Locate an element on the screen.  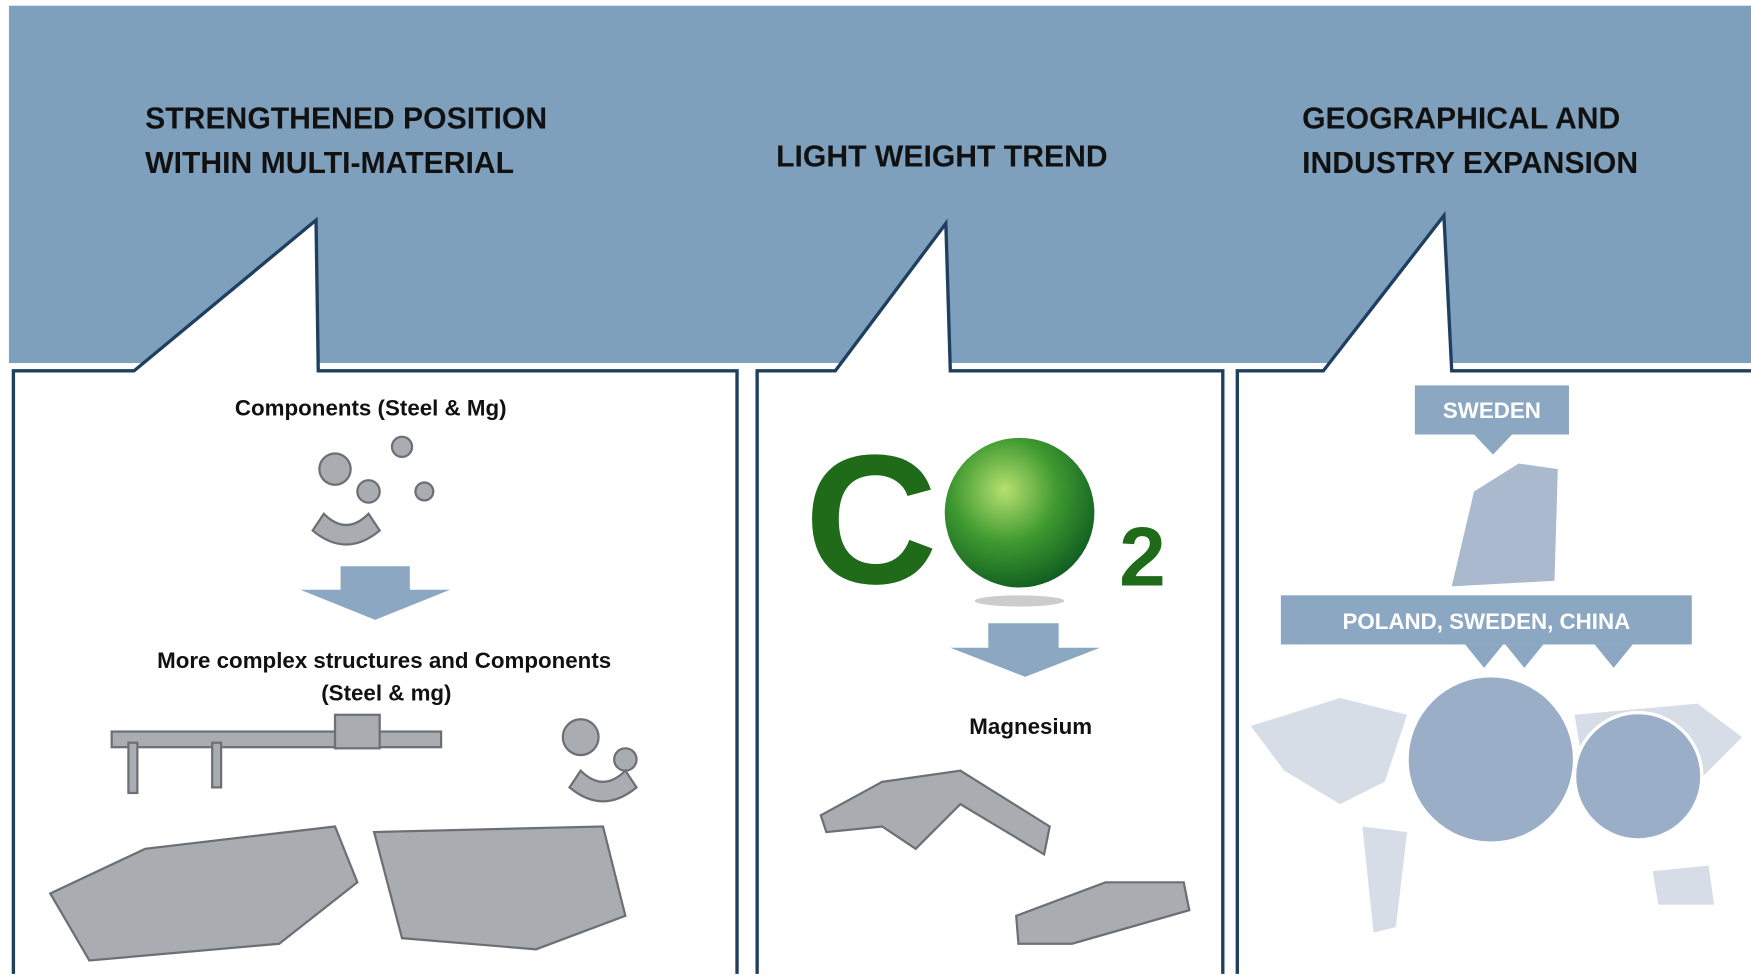
structures-image is located at coordinates (343, 837).